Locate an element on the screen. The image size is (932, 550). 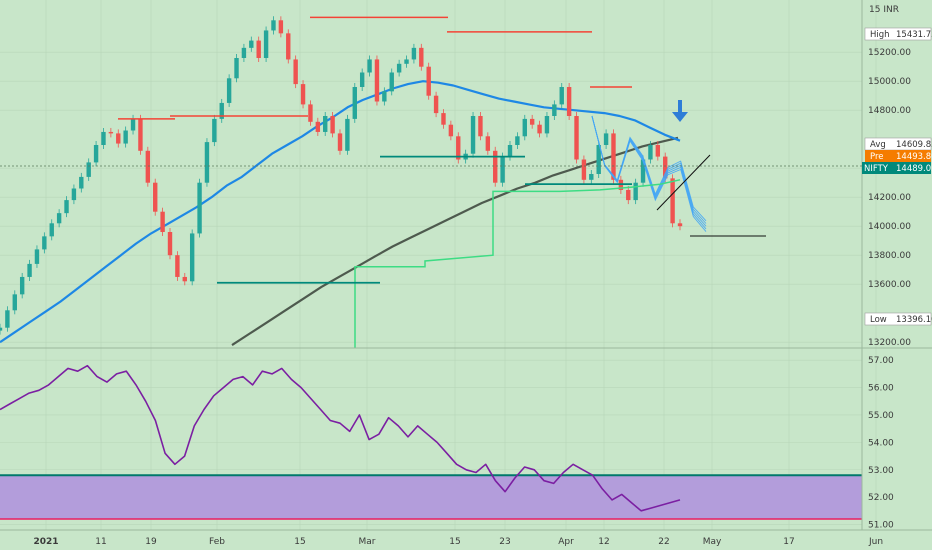
forecast-path is located at coordinates (649, 173).